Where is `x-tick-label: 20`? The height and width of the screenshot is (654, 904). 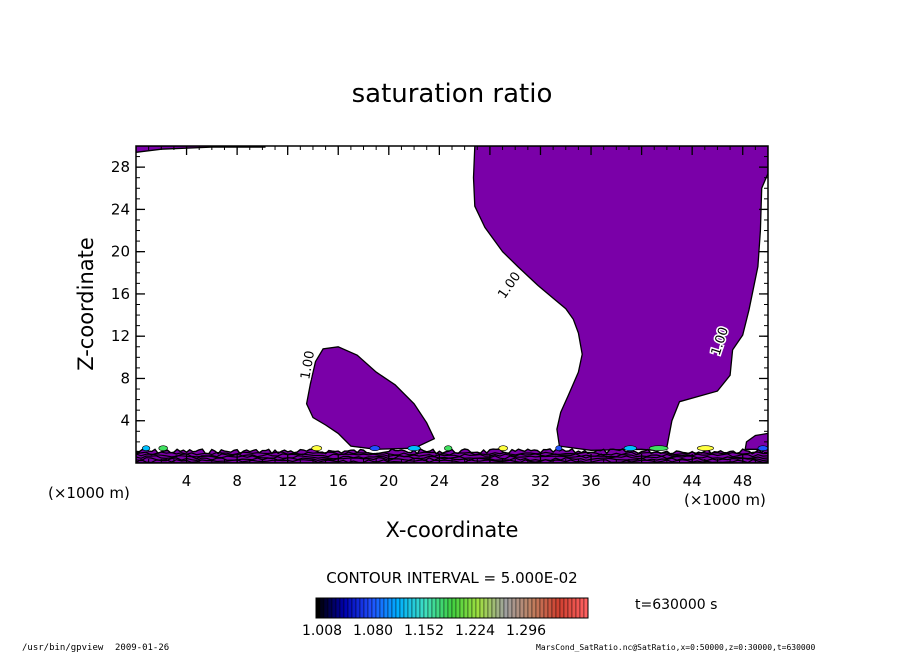
x-tick-label: 20 is located at coordinates (388, 481).